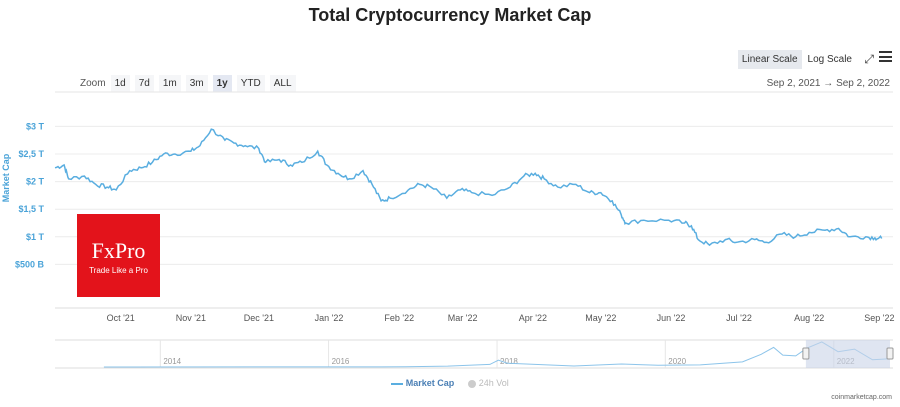 This screenshot has width=900, height=407. What do you see at coordinates (533, 318) in the screenshot?
I see `x-tick-label: Apr '22` at bounding box center [533, 318].